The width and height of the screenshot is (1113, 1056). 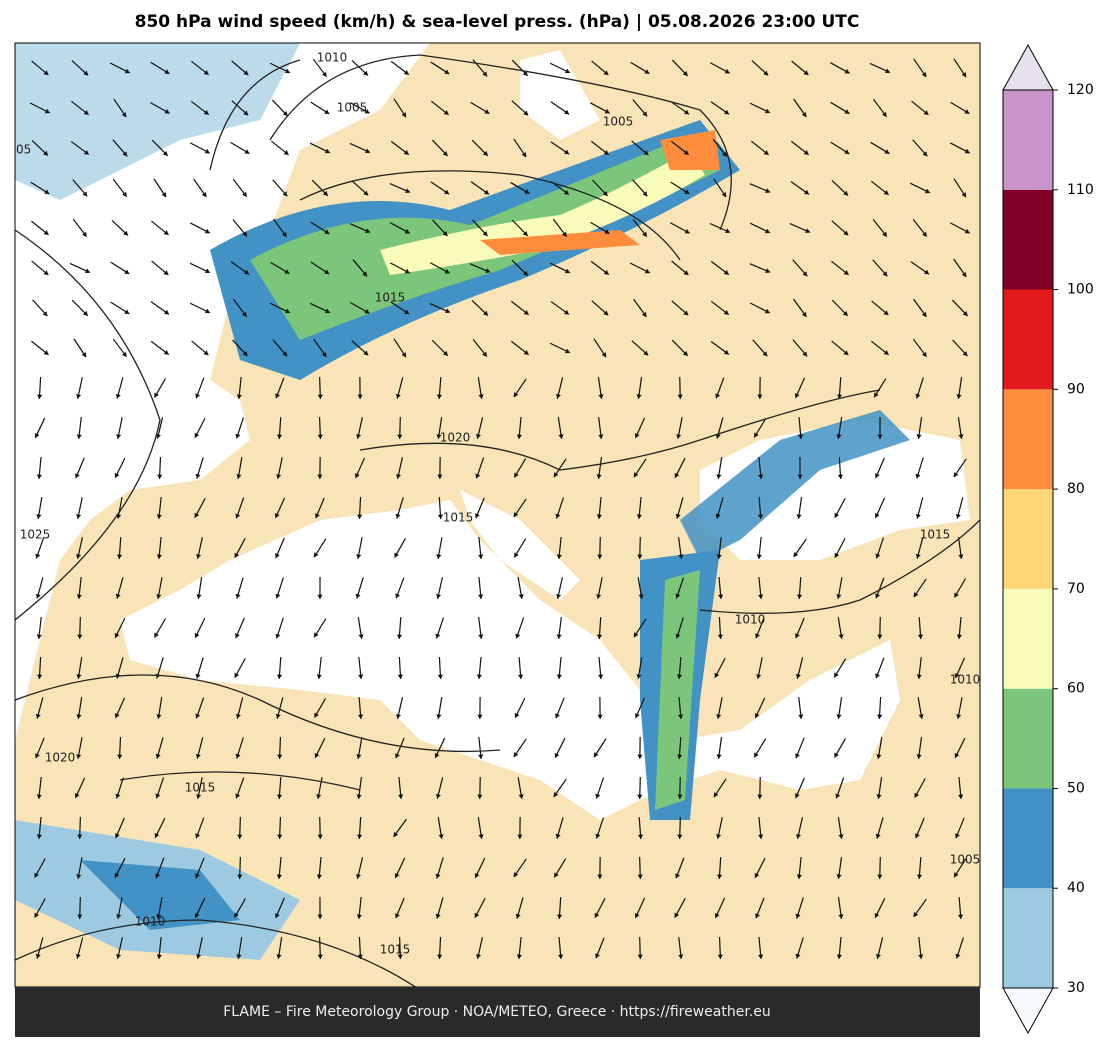 What do you see at coordinates (1028, 1010) in the screenshot?
I see `colorbar-under` at bounding box center [1028, 1010].